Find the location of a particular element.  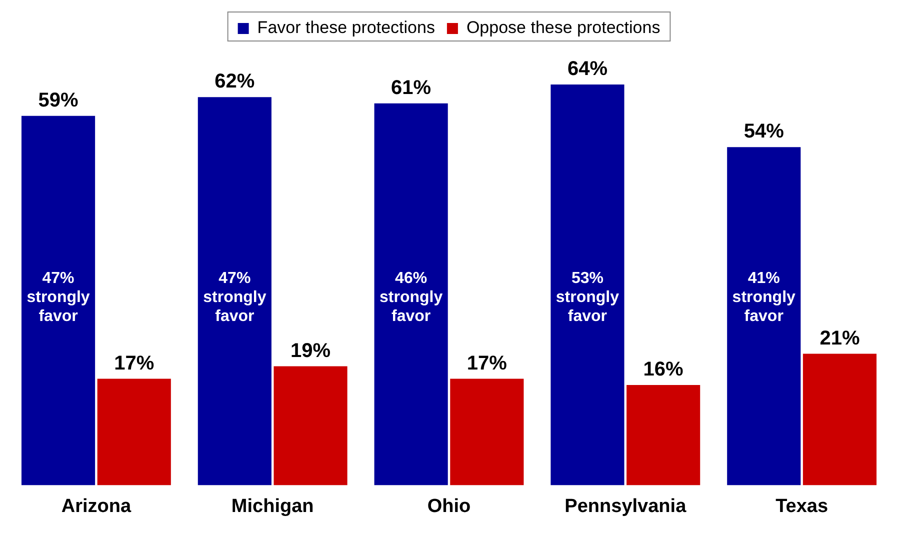

data-label: 54% is located at coordinates (764, 131).